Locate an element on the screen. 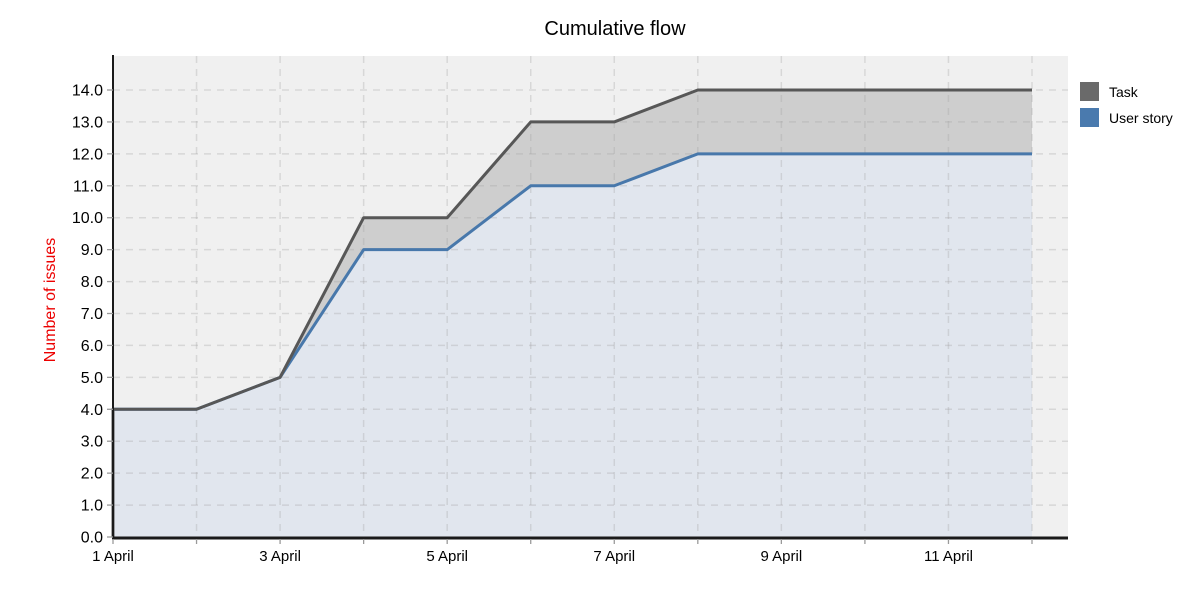 This screenshot has width=1200, height=605. legend-item-user-story: User story is located at coordinates (1126, 117).